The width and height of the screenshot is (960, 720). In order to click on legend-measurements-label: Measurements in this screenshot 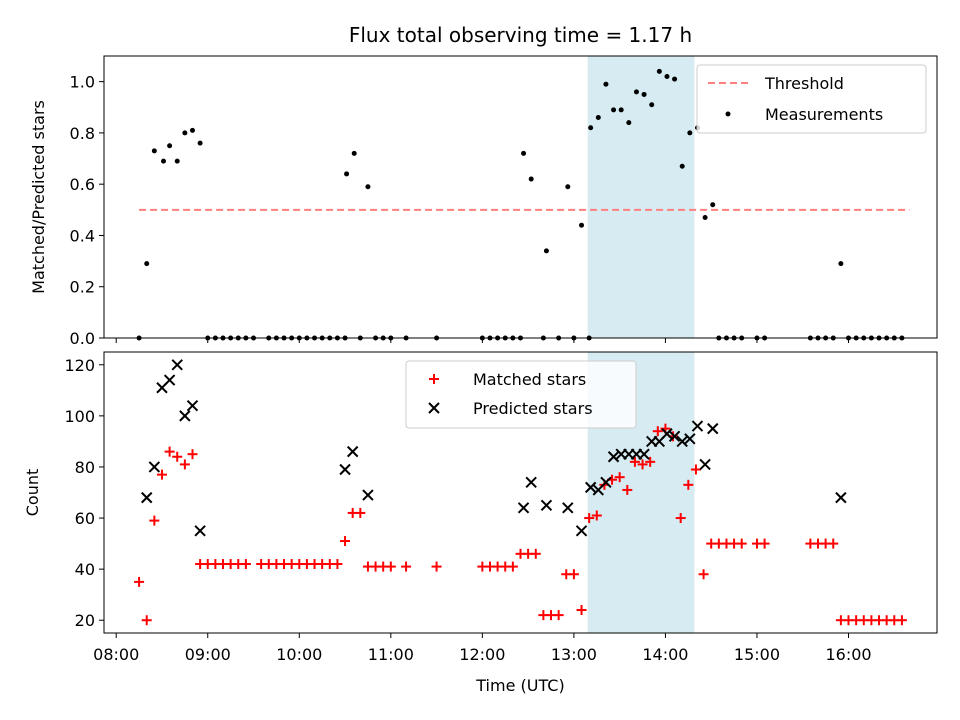, I will do `click(824, 114)`.